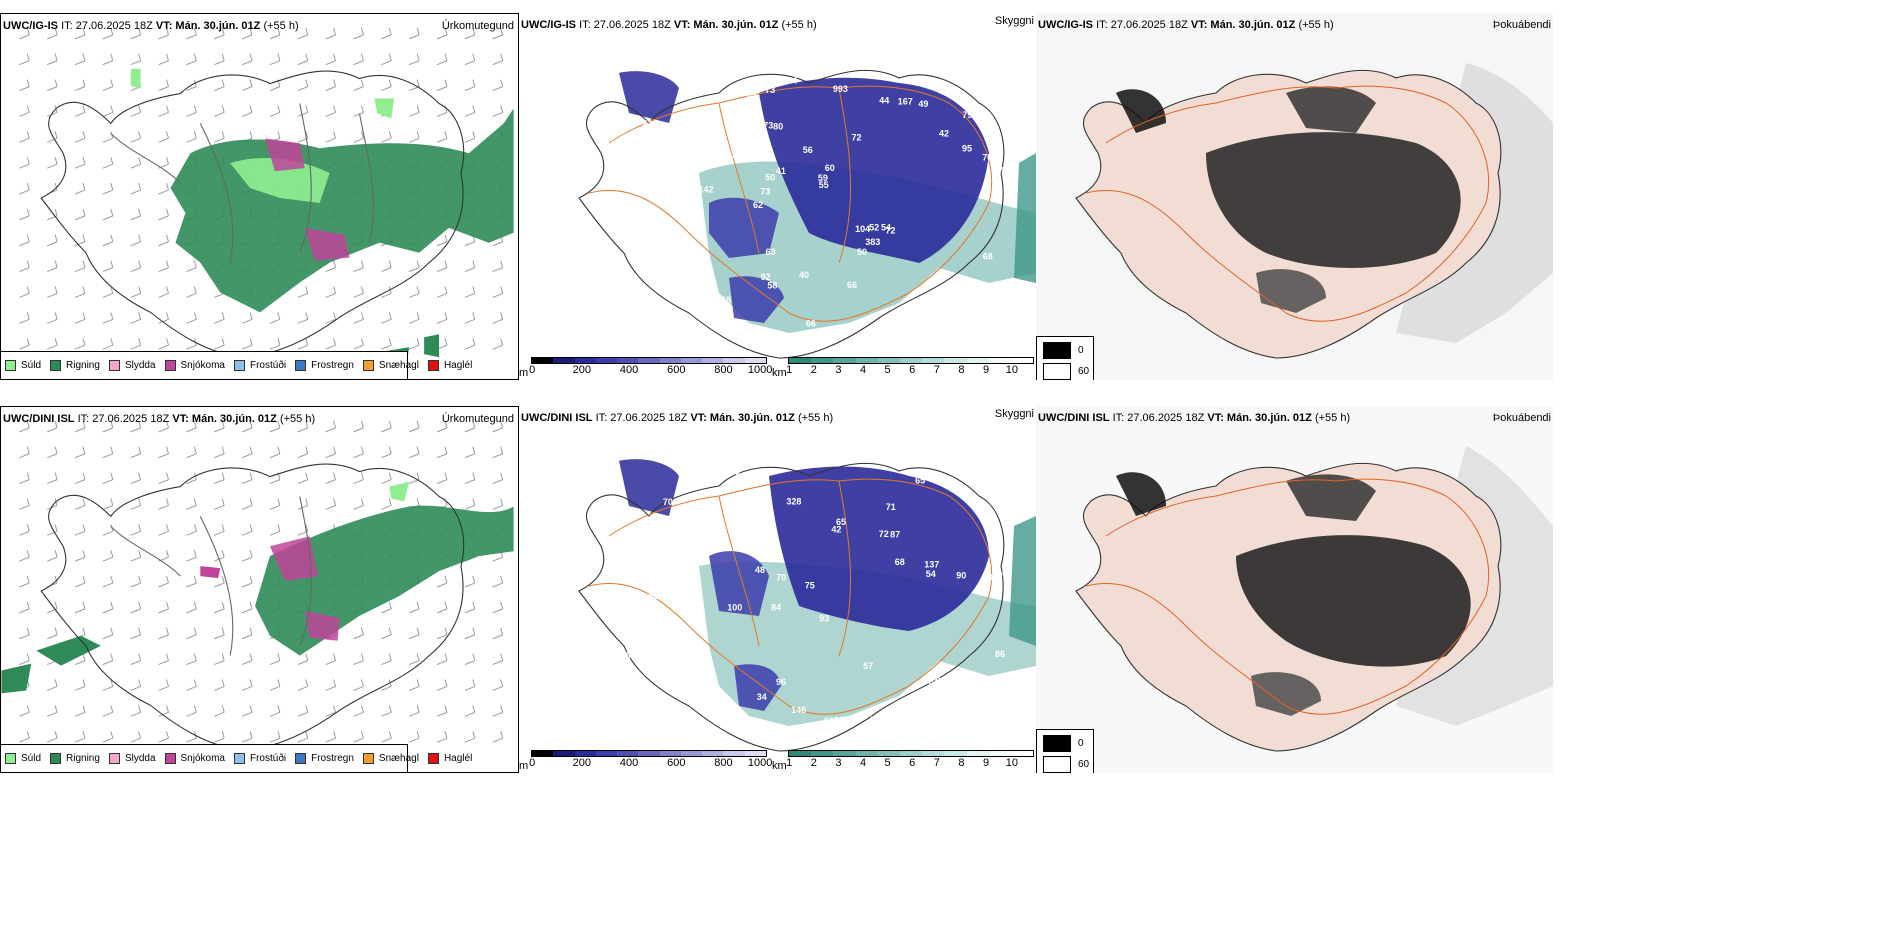 This screenshot has width=1900, height=950. I want to click on cloudbase-value-label: 50, so click(629, 315).